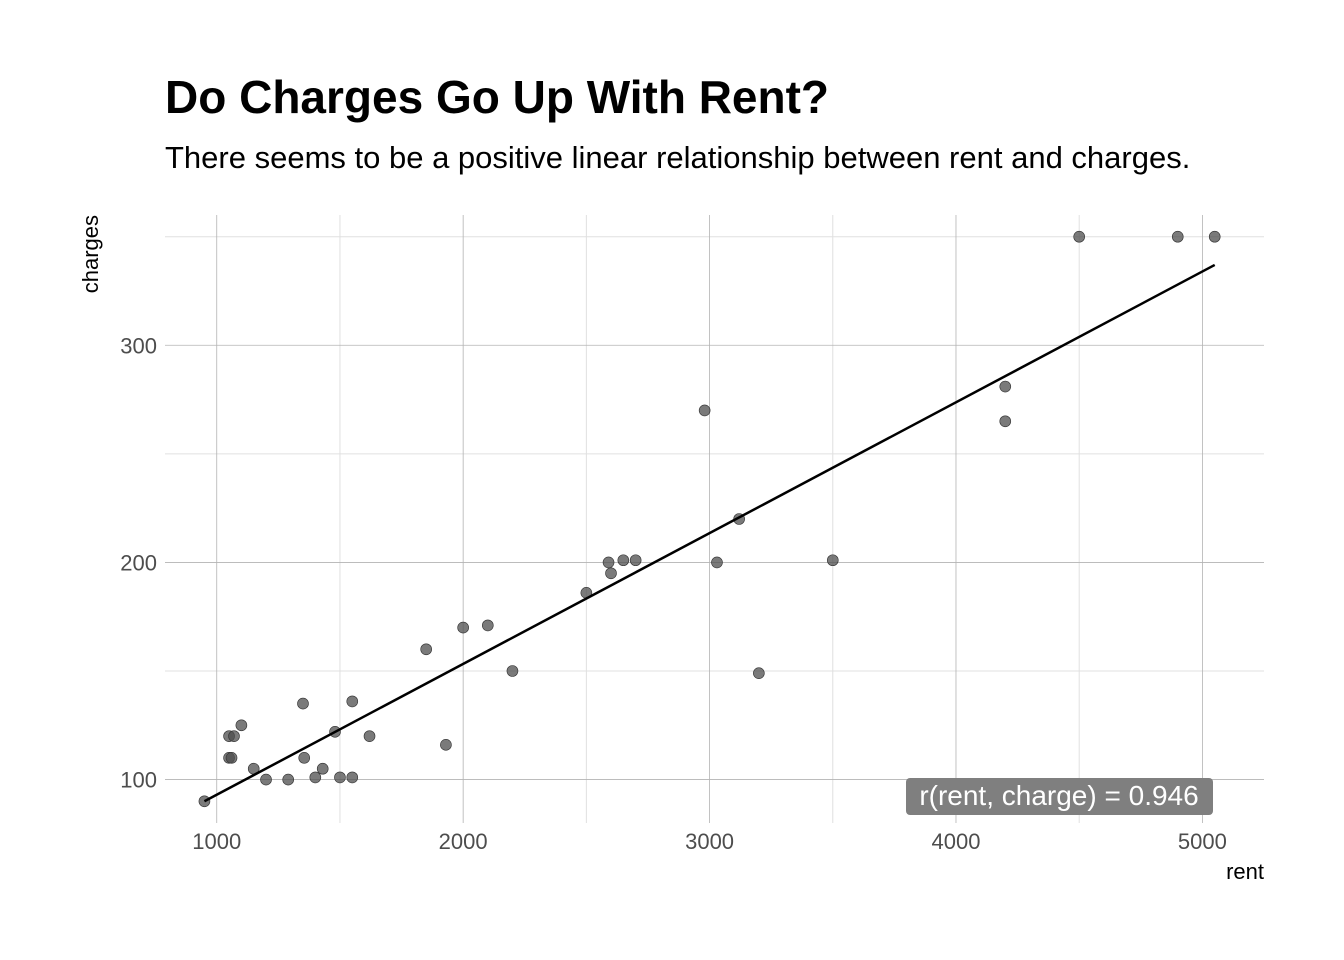 This screenshot has width=1344, height=960. What do you see at coordinates (138, 780) in the screenshot?
I see `y-tick-label: 100` at bounding box center [138, 780].